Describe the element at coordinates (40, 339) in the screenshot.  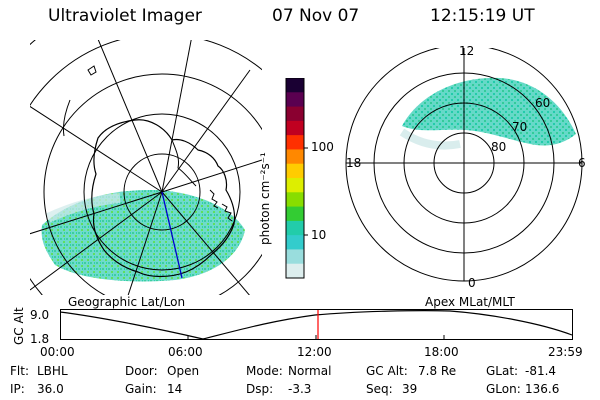
I see `altitude-tick-min: 1.8` at that location.